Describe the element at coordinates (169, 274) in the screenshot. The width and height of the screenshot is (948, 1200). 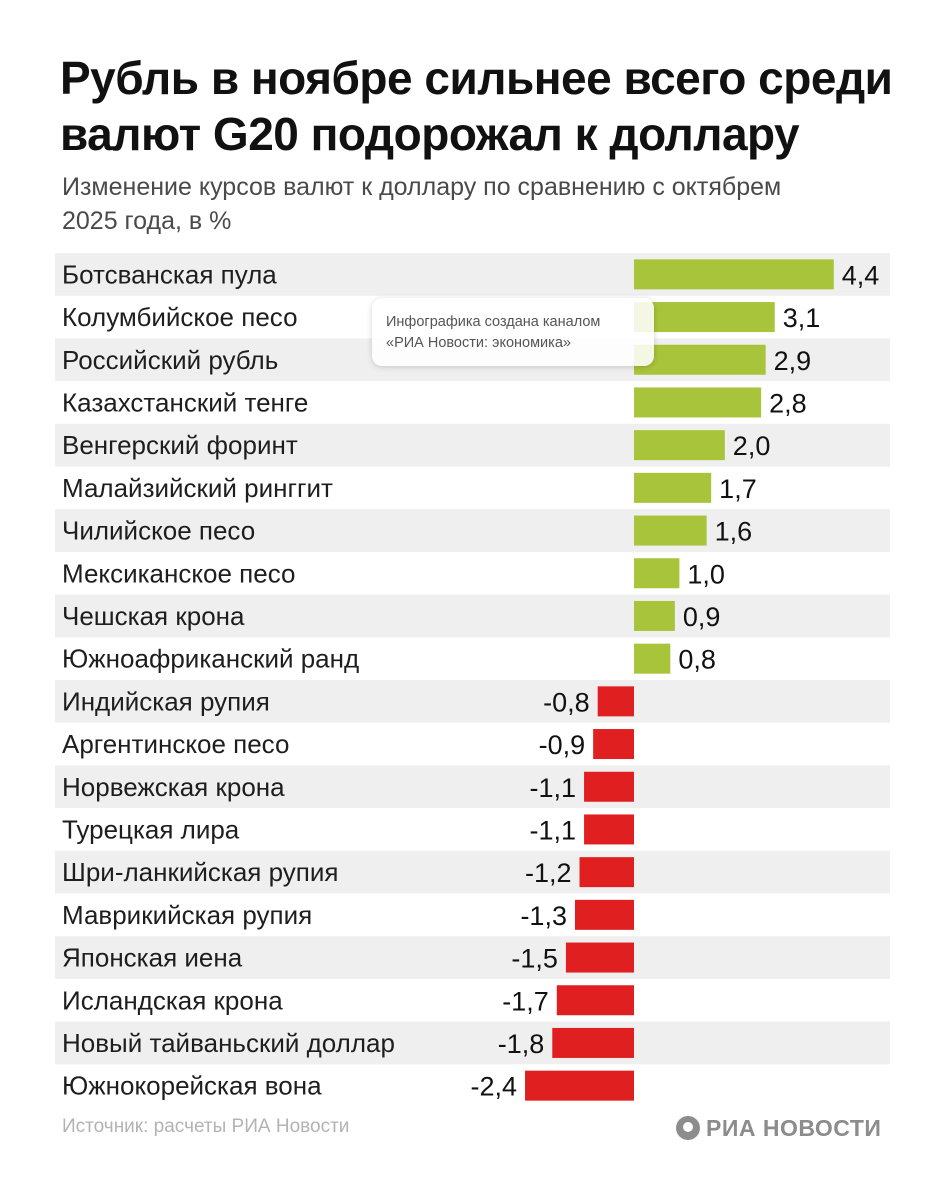
I see `category-label: Ботсванская пула` at that location.